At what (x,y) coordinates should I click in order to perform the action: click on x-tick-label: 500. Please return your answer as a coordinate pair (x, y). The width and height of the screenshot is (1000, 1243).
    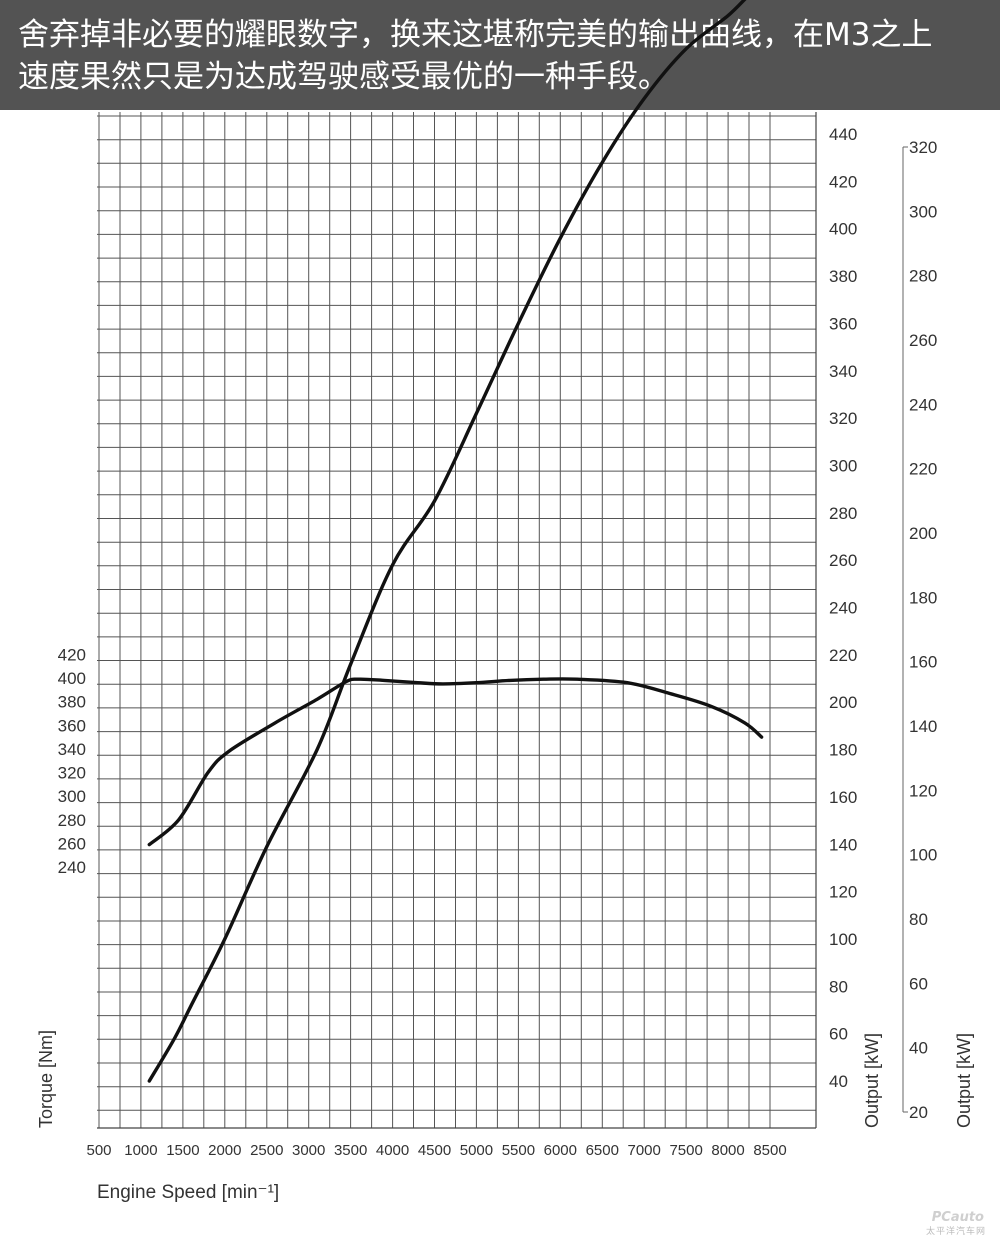
    Looking at the image, I should click on (98, 1150).